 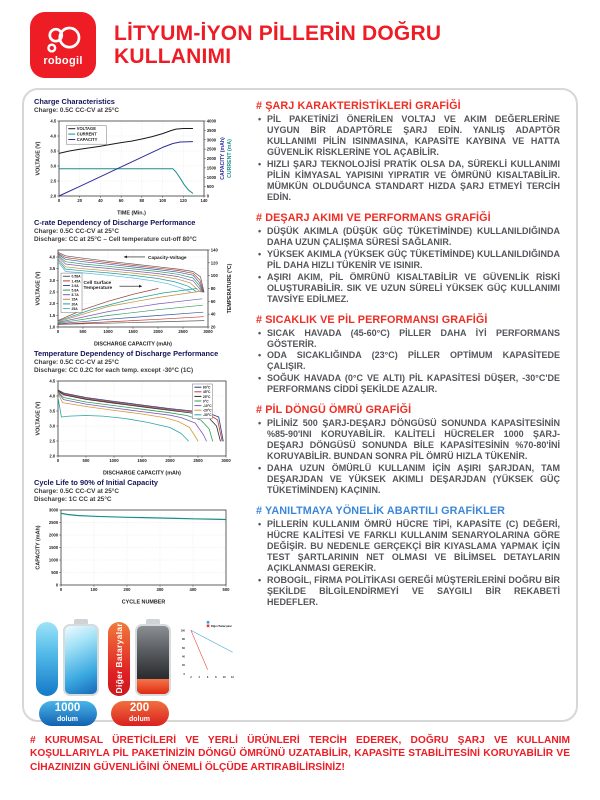 What do you see at coordinates (98, 288) in the screenshot?
I see `svg-text: Temperature` at bounding box center [98, 288].